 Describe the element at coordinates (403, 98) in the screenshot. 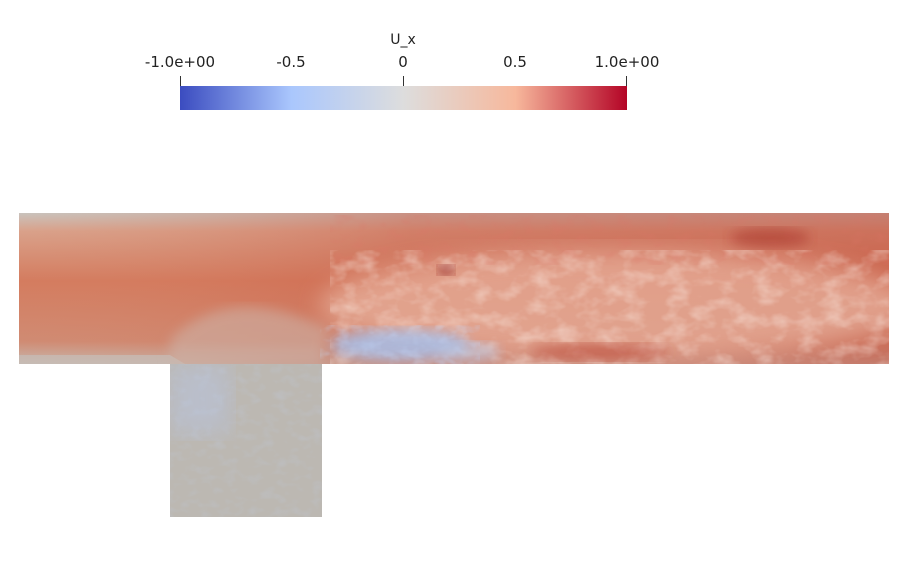

I see `colorbar` at that location.